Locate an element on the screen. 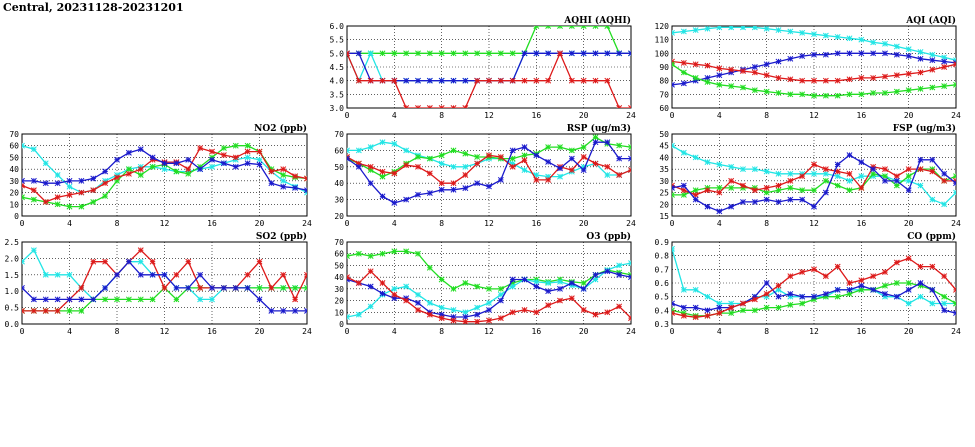 The image size is (975, 447). y-tick-label: 0.7 is located at coordinates (662, 269).